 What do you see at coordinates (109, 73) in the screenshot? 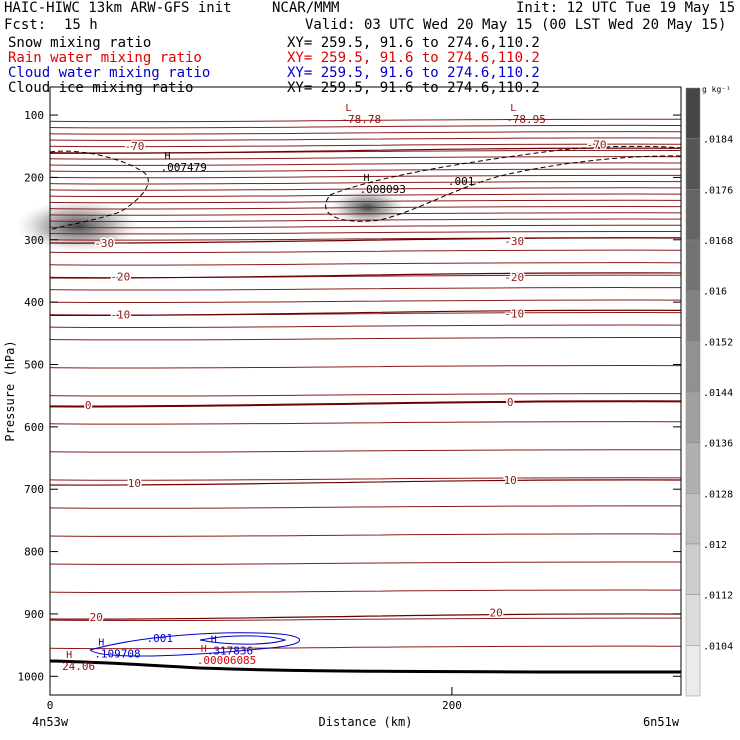
I see `field-name-cloudwater: Cloud water mixing ratio` at bounding box center [109, 73].